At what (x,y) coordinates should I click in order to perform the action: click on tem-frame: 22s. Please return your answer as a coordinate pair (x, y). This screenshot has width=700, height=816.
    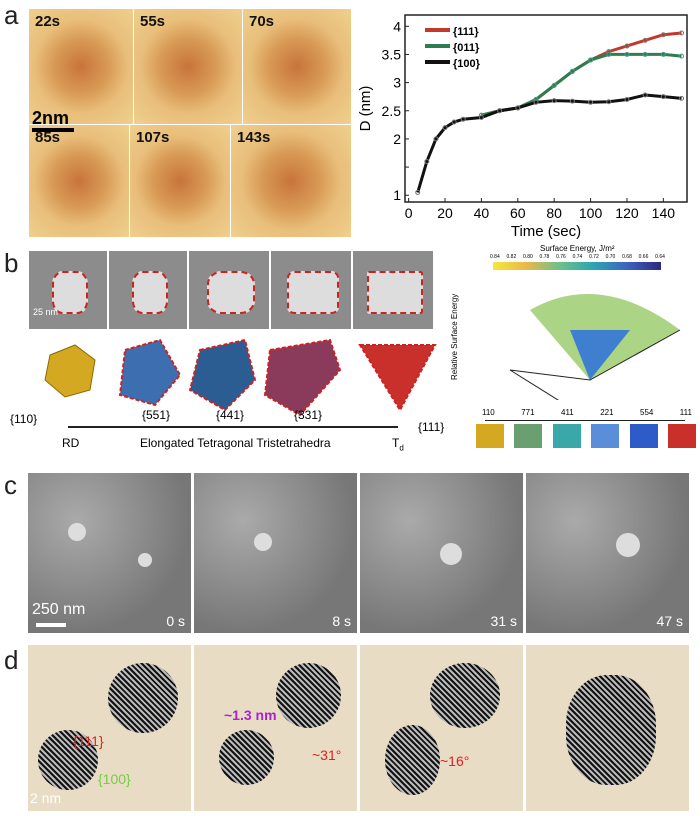
    Looking at the image, I should click on (81, 66).